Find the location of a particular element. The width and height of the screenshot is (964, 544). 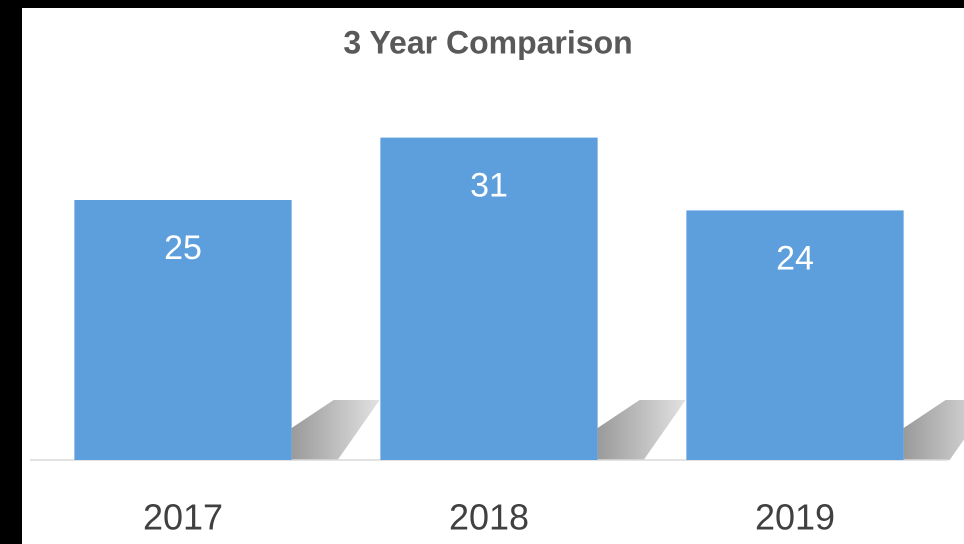

data-label: 25 is located at coordinates (183, 248).